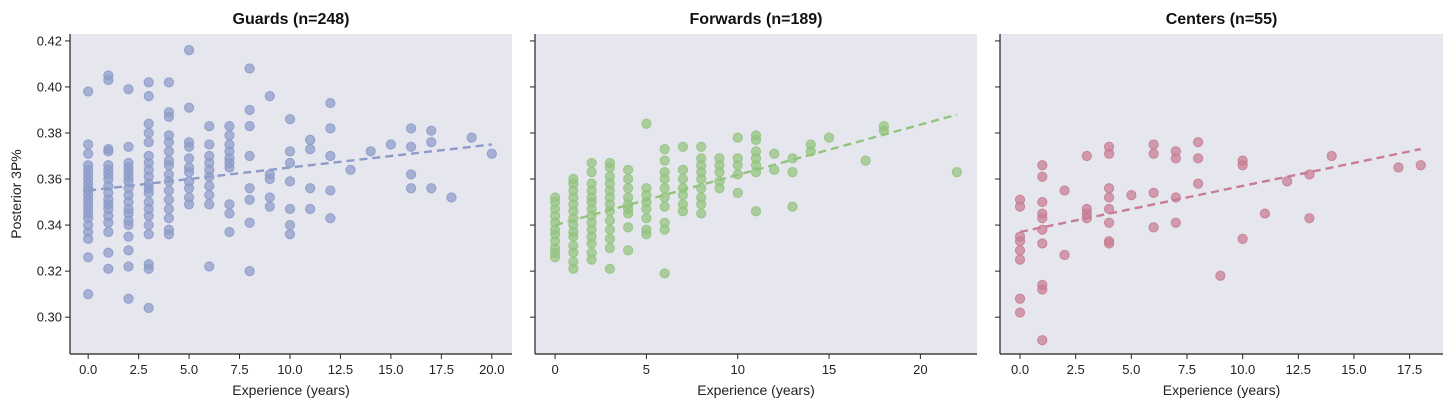  Describe the element at coordinates (1409, 369) in the screenshot. I see `x-tick-label: 17.5` at that location.